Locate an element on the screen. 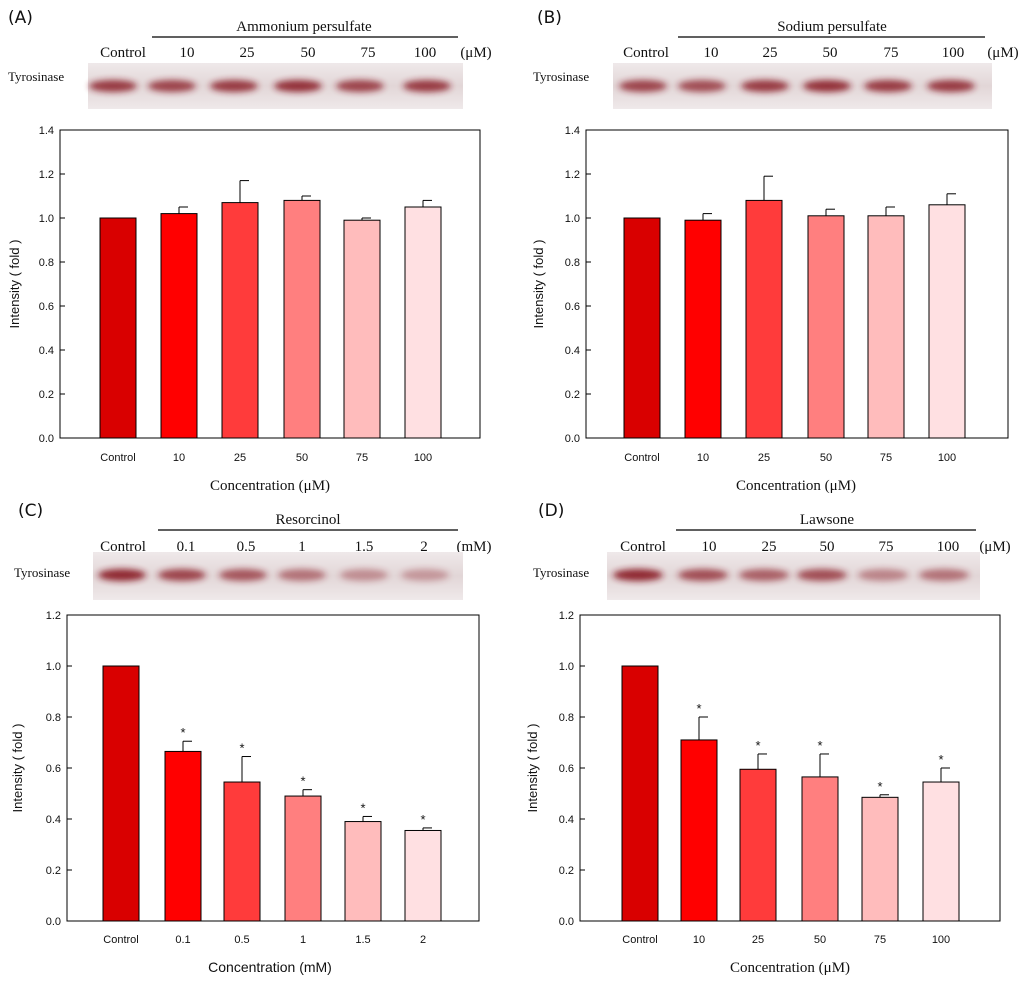 This screenshot has height=982, width=1024. treatment-title: Lawsone is located at coordinates (827, 520).